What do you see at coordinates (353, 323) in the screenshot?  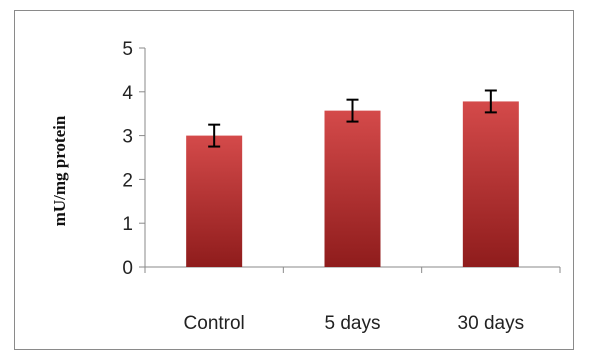 I see `x-tick-label: 5 days` at bounding box center [353, 323].